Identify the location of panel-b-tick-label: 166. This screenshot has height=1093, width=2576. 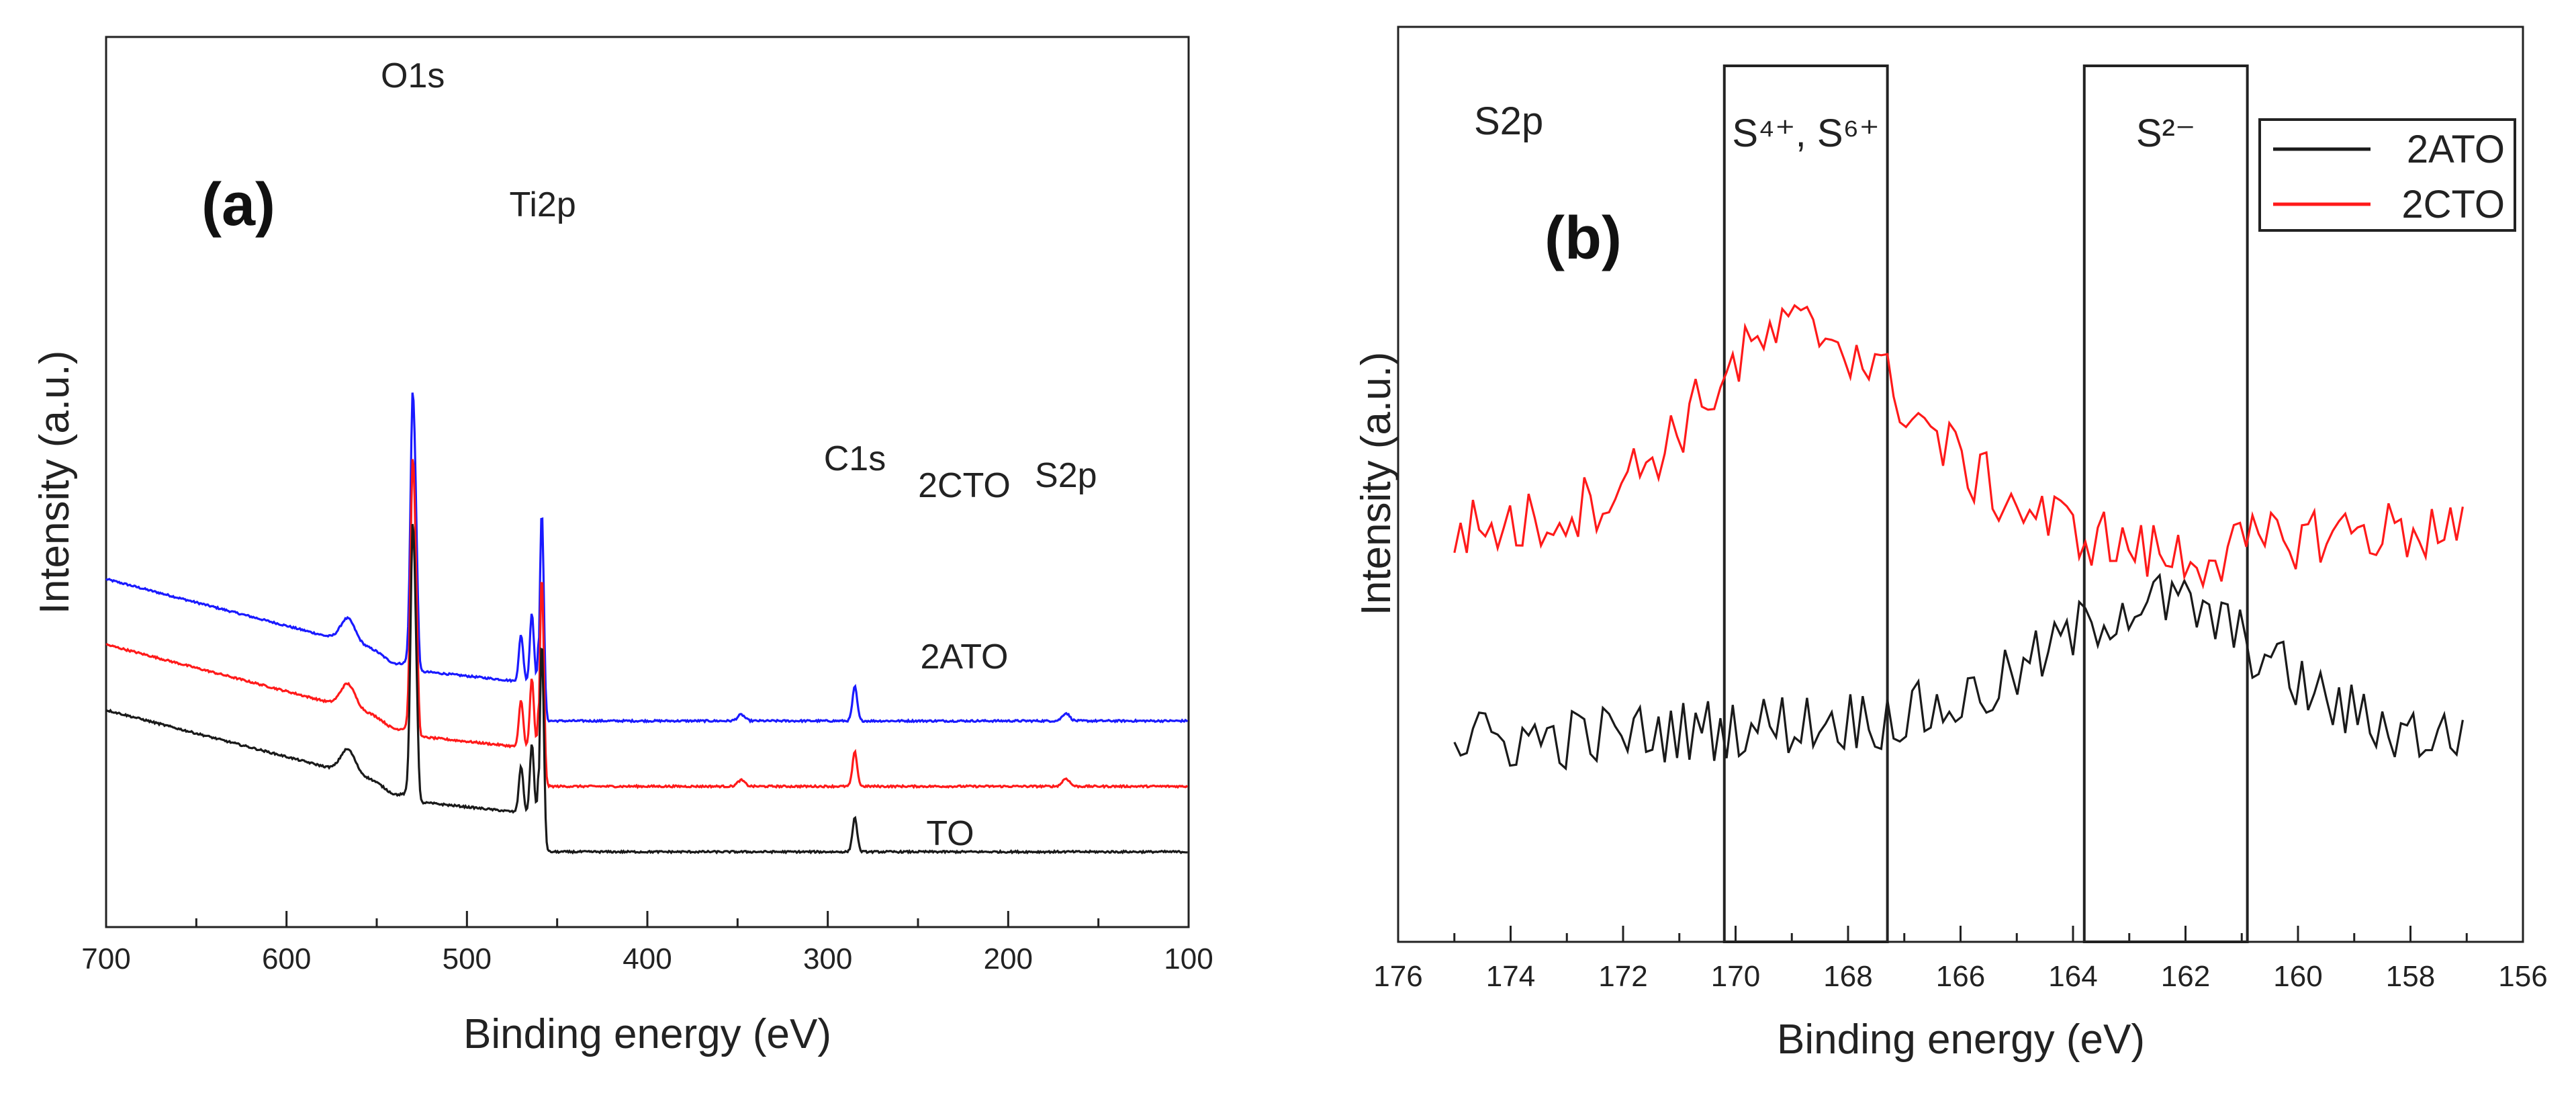
(1960, 976).